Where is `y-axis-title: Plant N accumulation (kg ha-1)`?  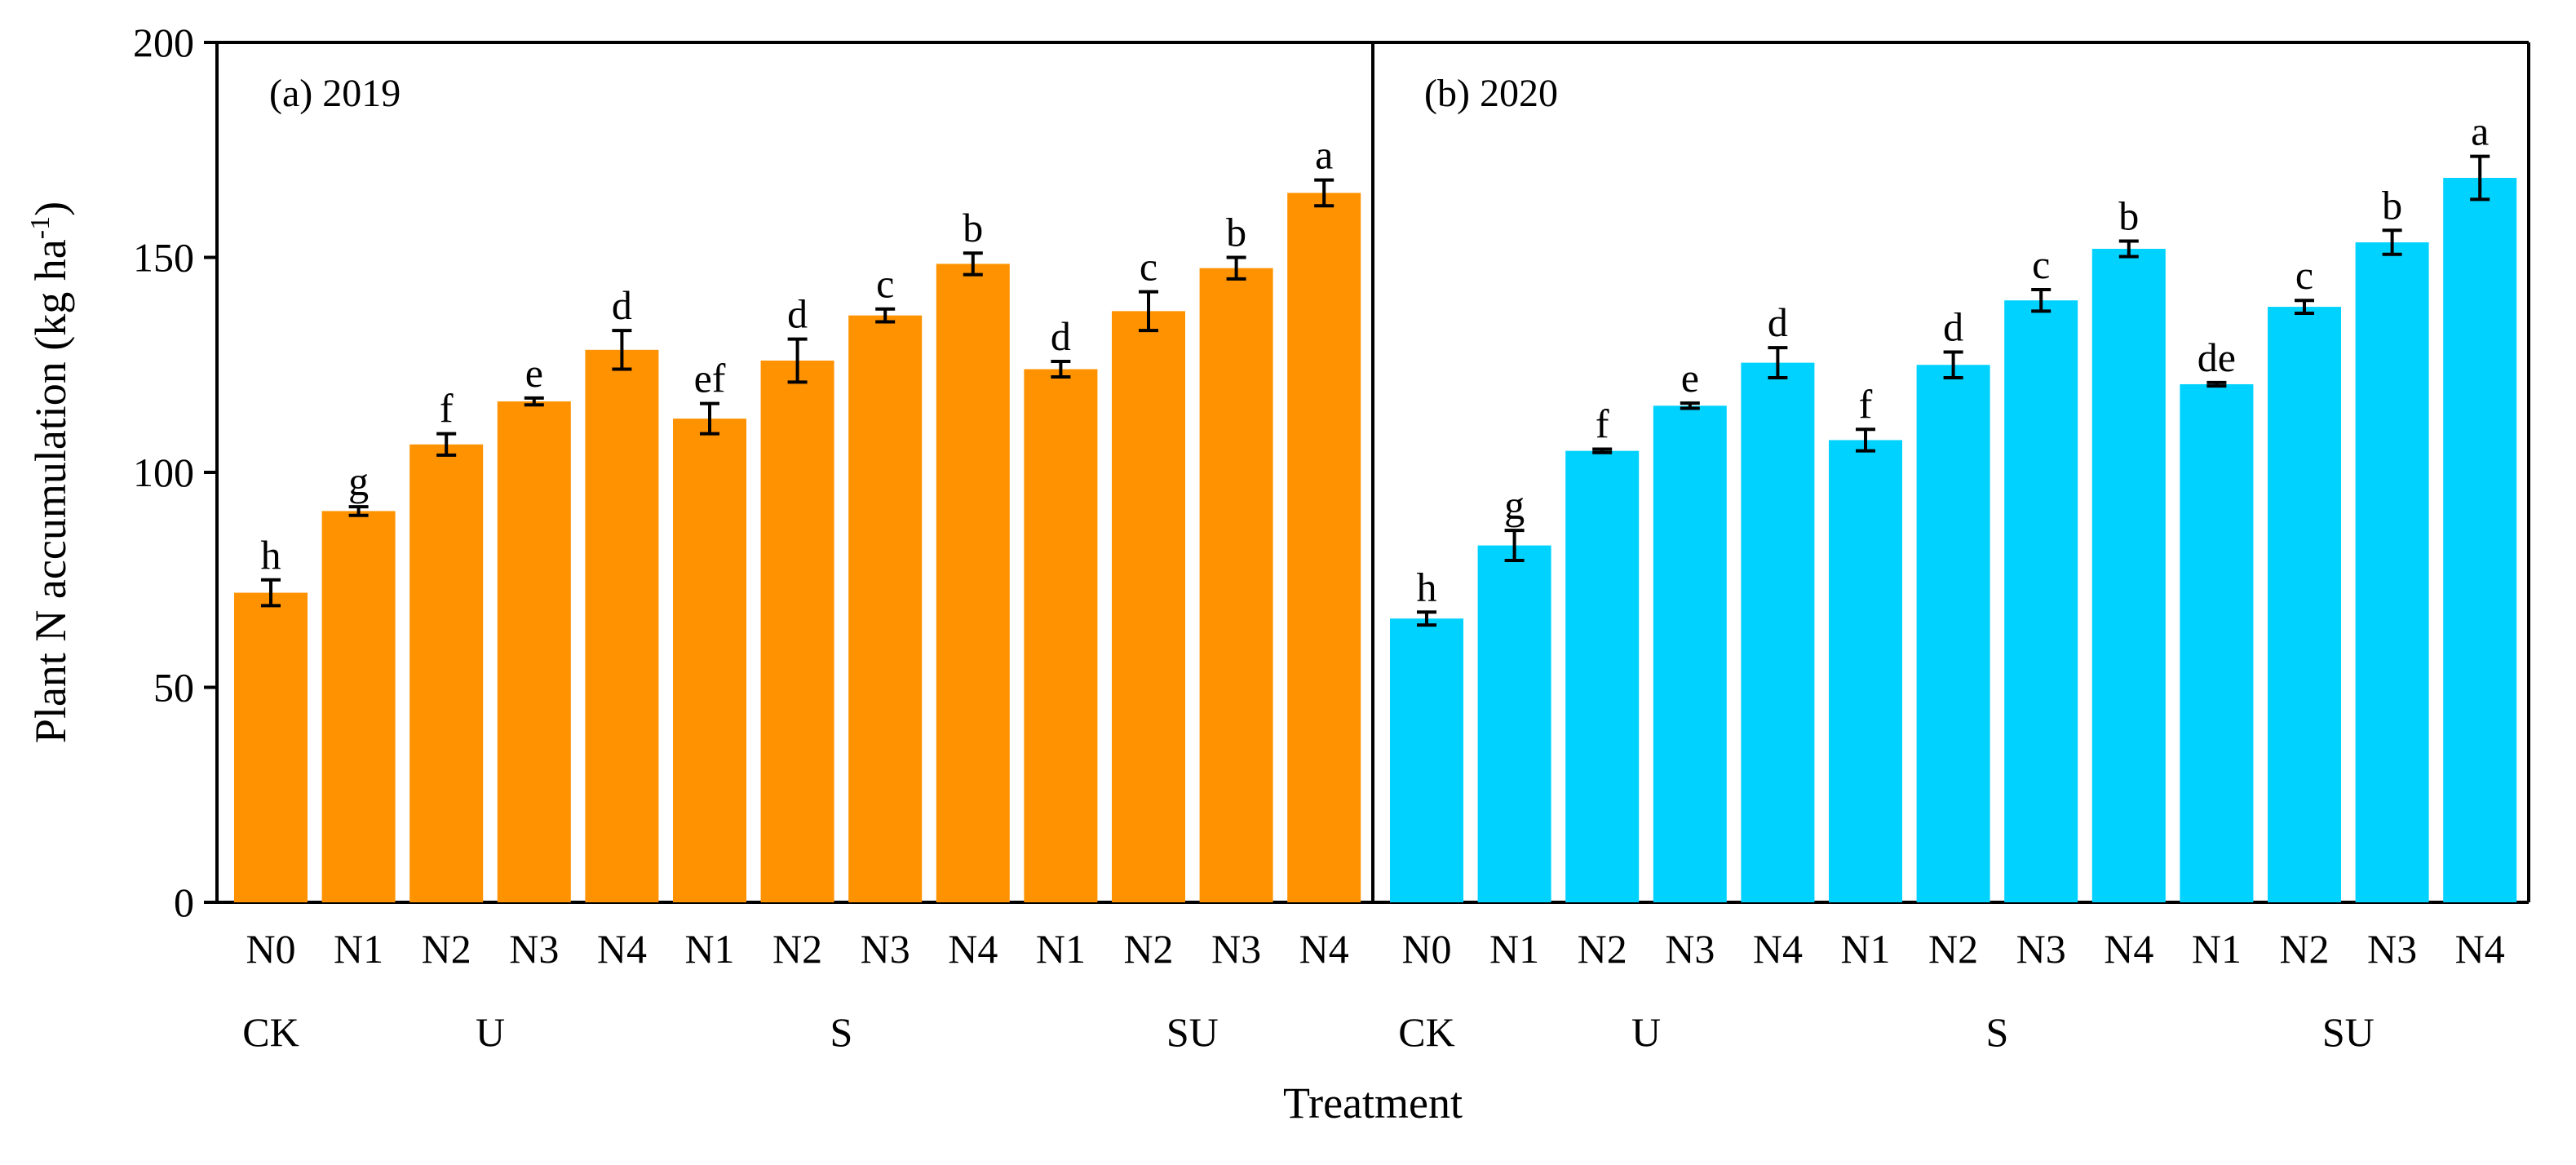 y-axis-title: Plant N accumulation (kg ha-1) is located at coordinates (50, 473).